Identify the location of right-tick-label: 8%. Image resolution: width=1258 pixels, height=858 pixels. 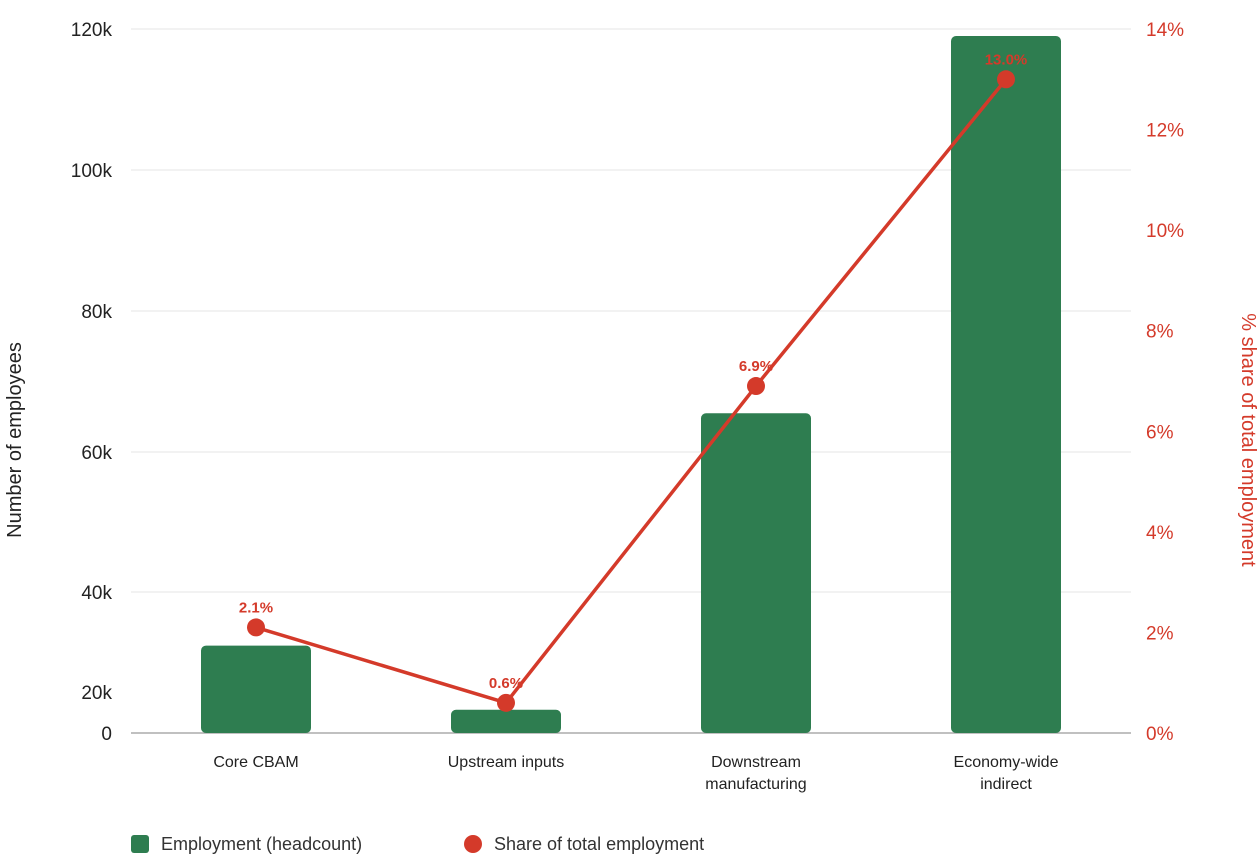
(1160, 332).